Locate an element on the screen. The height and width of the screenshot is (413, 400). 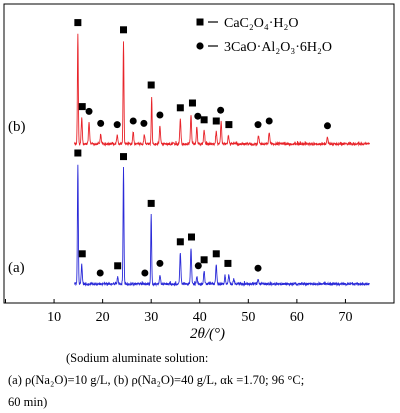
x-tick-label: 70 is located at coordinates (345, 317).